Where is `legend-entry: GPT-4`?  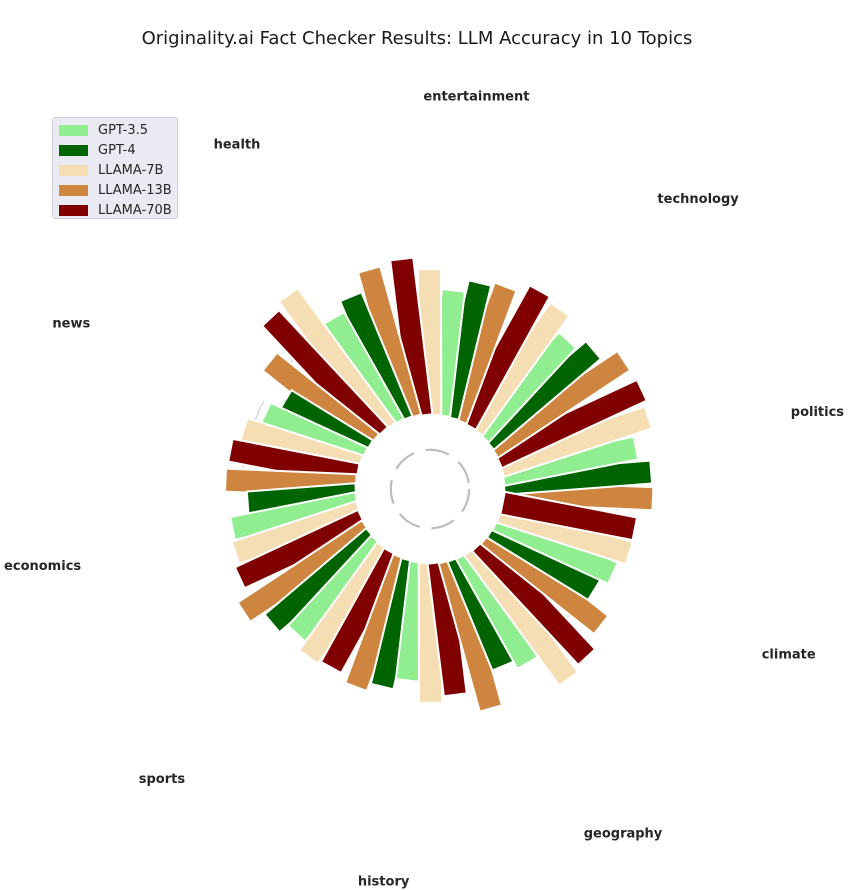 legend-entry: GPT-4 is located at coordinates (97, 150).